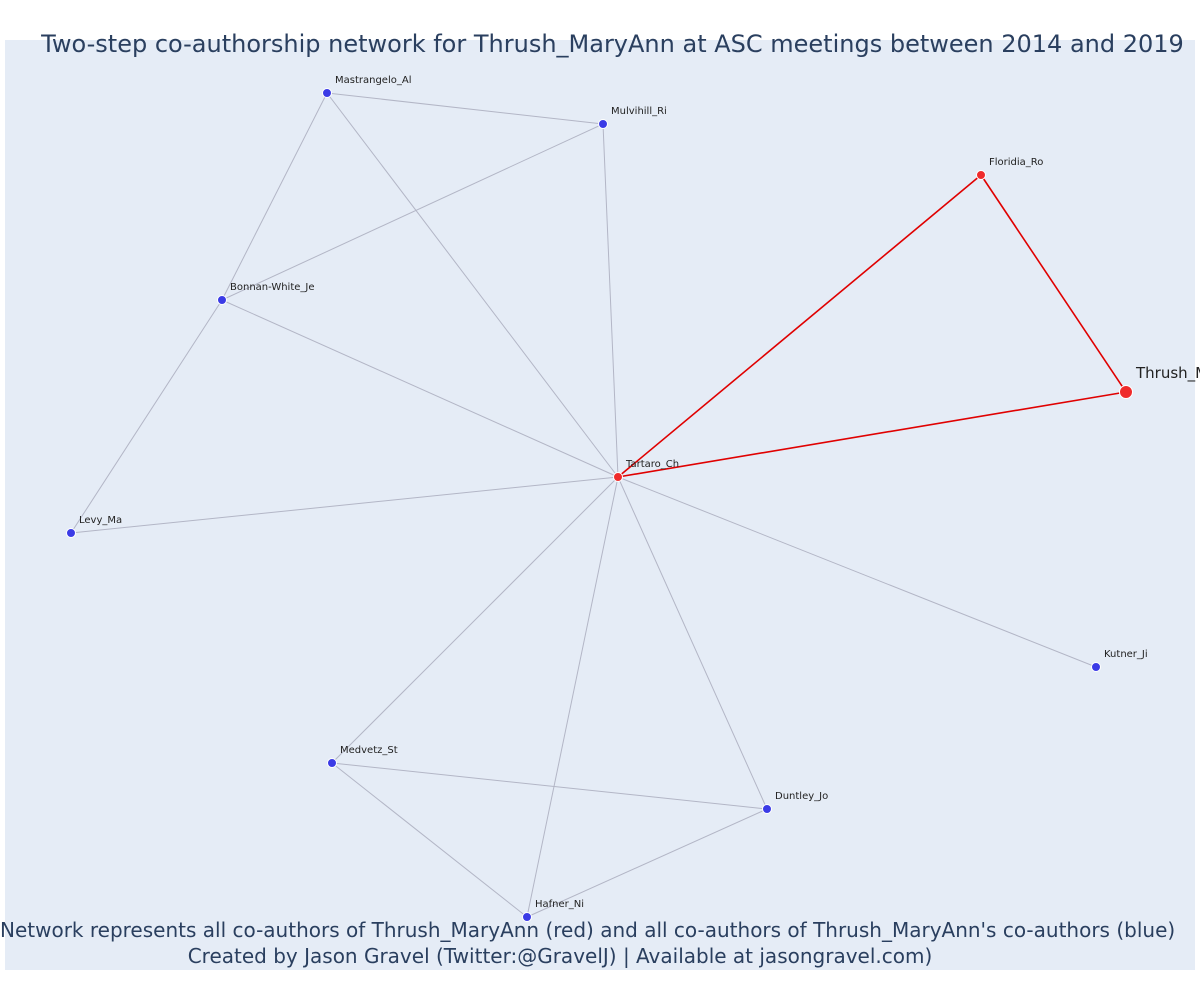 The height and width of the screenshot is (1000, 1200). What do you see at coordinates (429, 840) in the screenshot?
I see `edge-Medvetz_St-Hafner_Ni` at bounding box center [429, 840].